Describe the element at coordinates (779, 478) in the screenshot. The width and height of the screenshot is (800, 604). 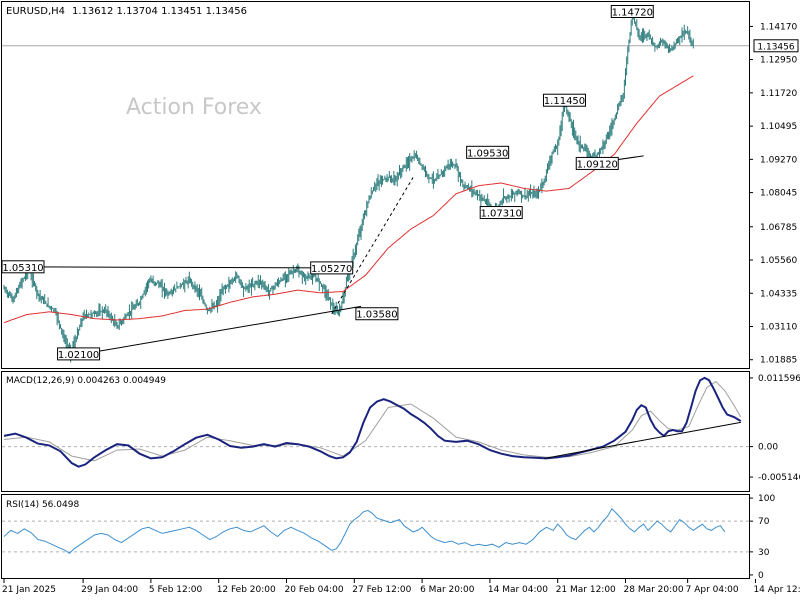
I see `macd-tick-label: -0.005146` at that location.